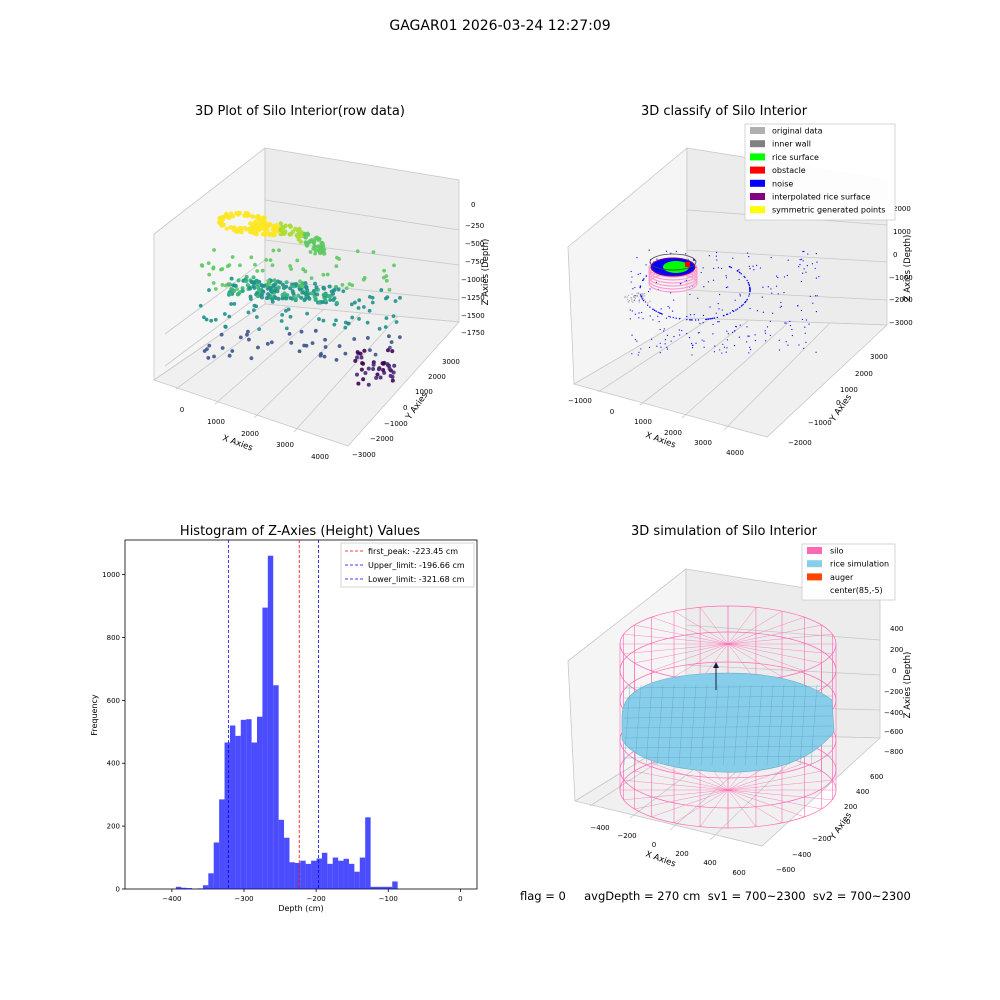 The image size is (1000, 1000). I want to click on histogram-xtick-label: −300, so click(243, 899).